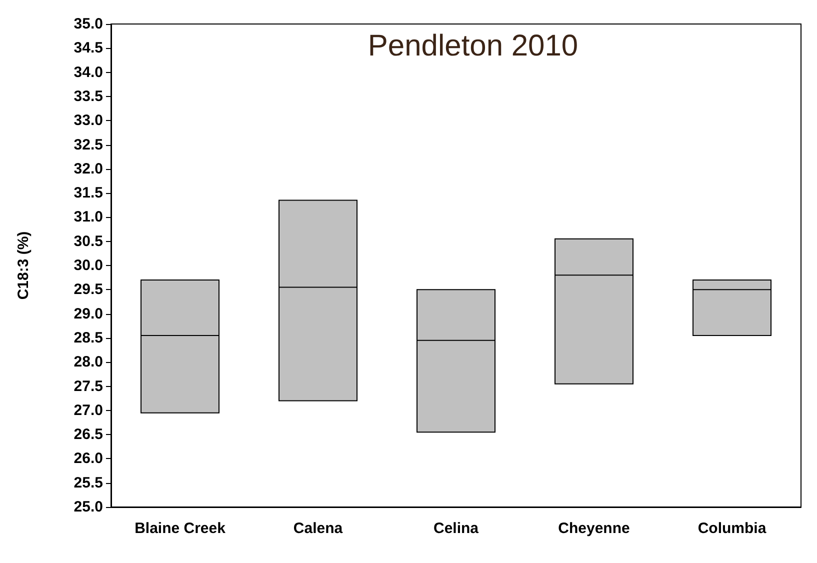 The width and height of the screenshot is (817, 563). Describe the element at coordinates (88, 313) in the screenshot. I see `y-tick-label: 29.0` at that location.